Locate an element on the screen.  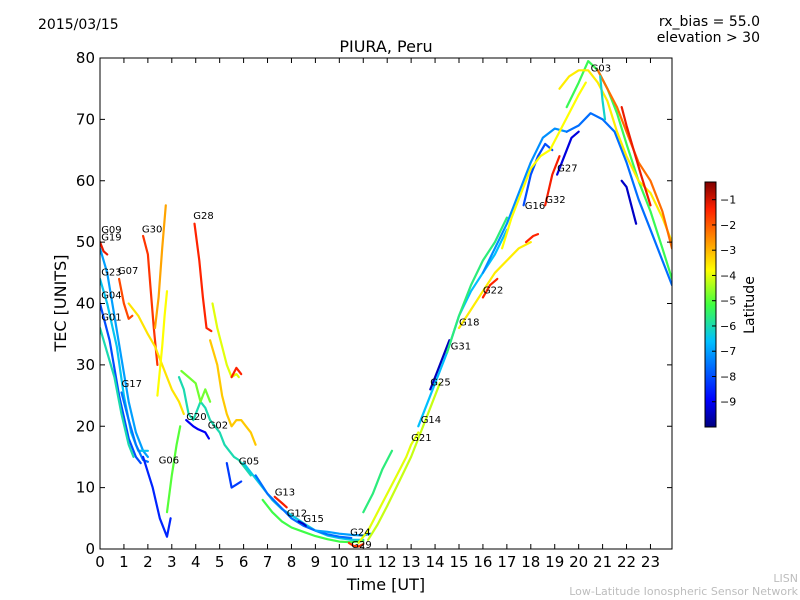
y-tick-label: 20 is located at coordinates (85, 426).